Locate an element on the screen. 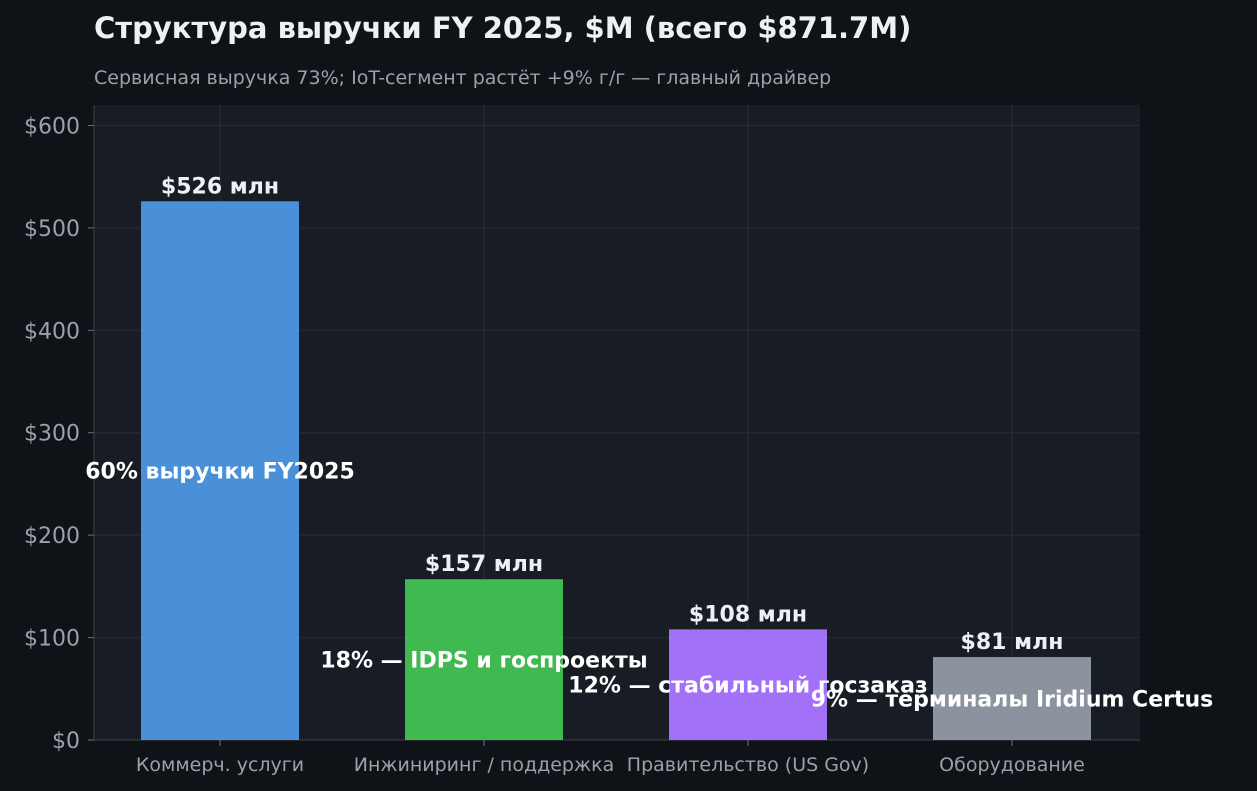 The width and height of the screenshot is (1257, 791). y-tick-label: $300 is located at coordinates (52, 434).